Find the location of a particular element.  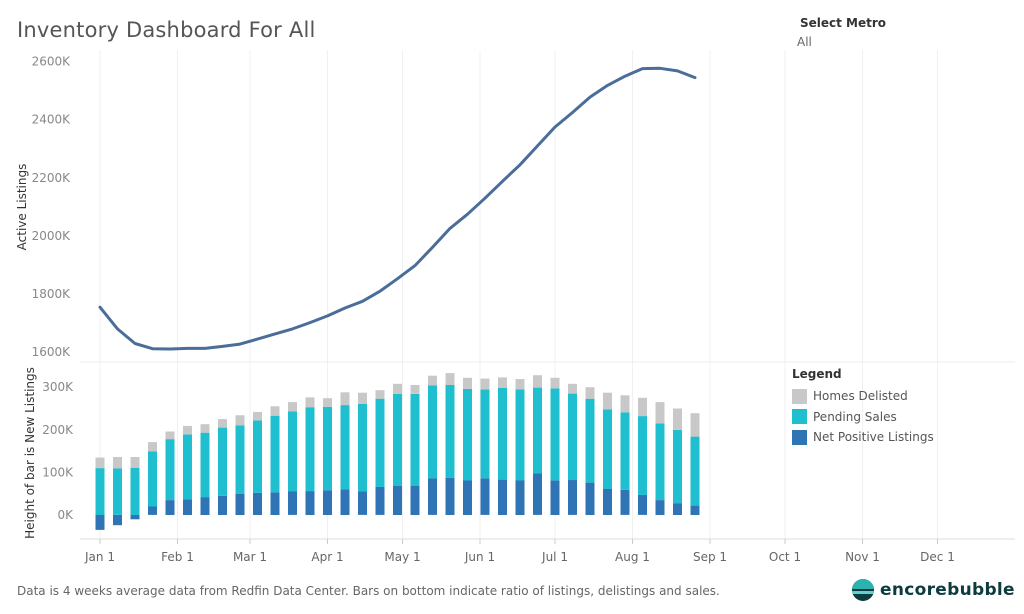

legend-item-pending-sales: Pending Sales is located at coordinates (892, 417).